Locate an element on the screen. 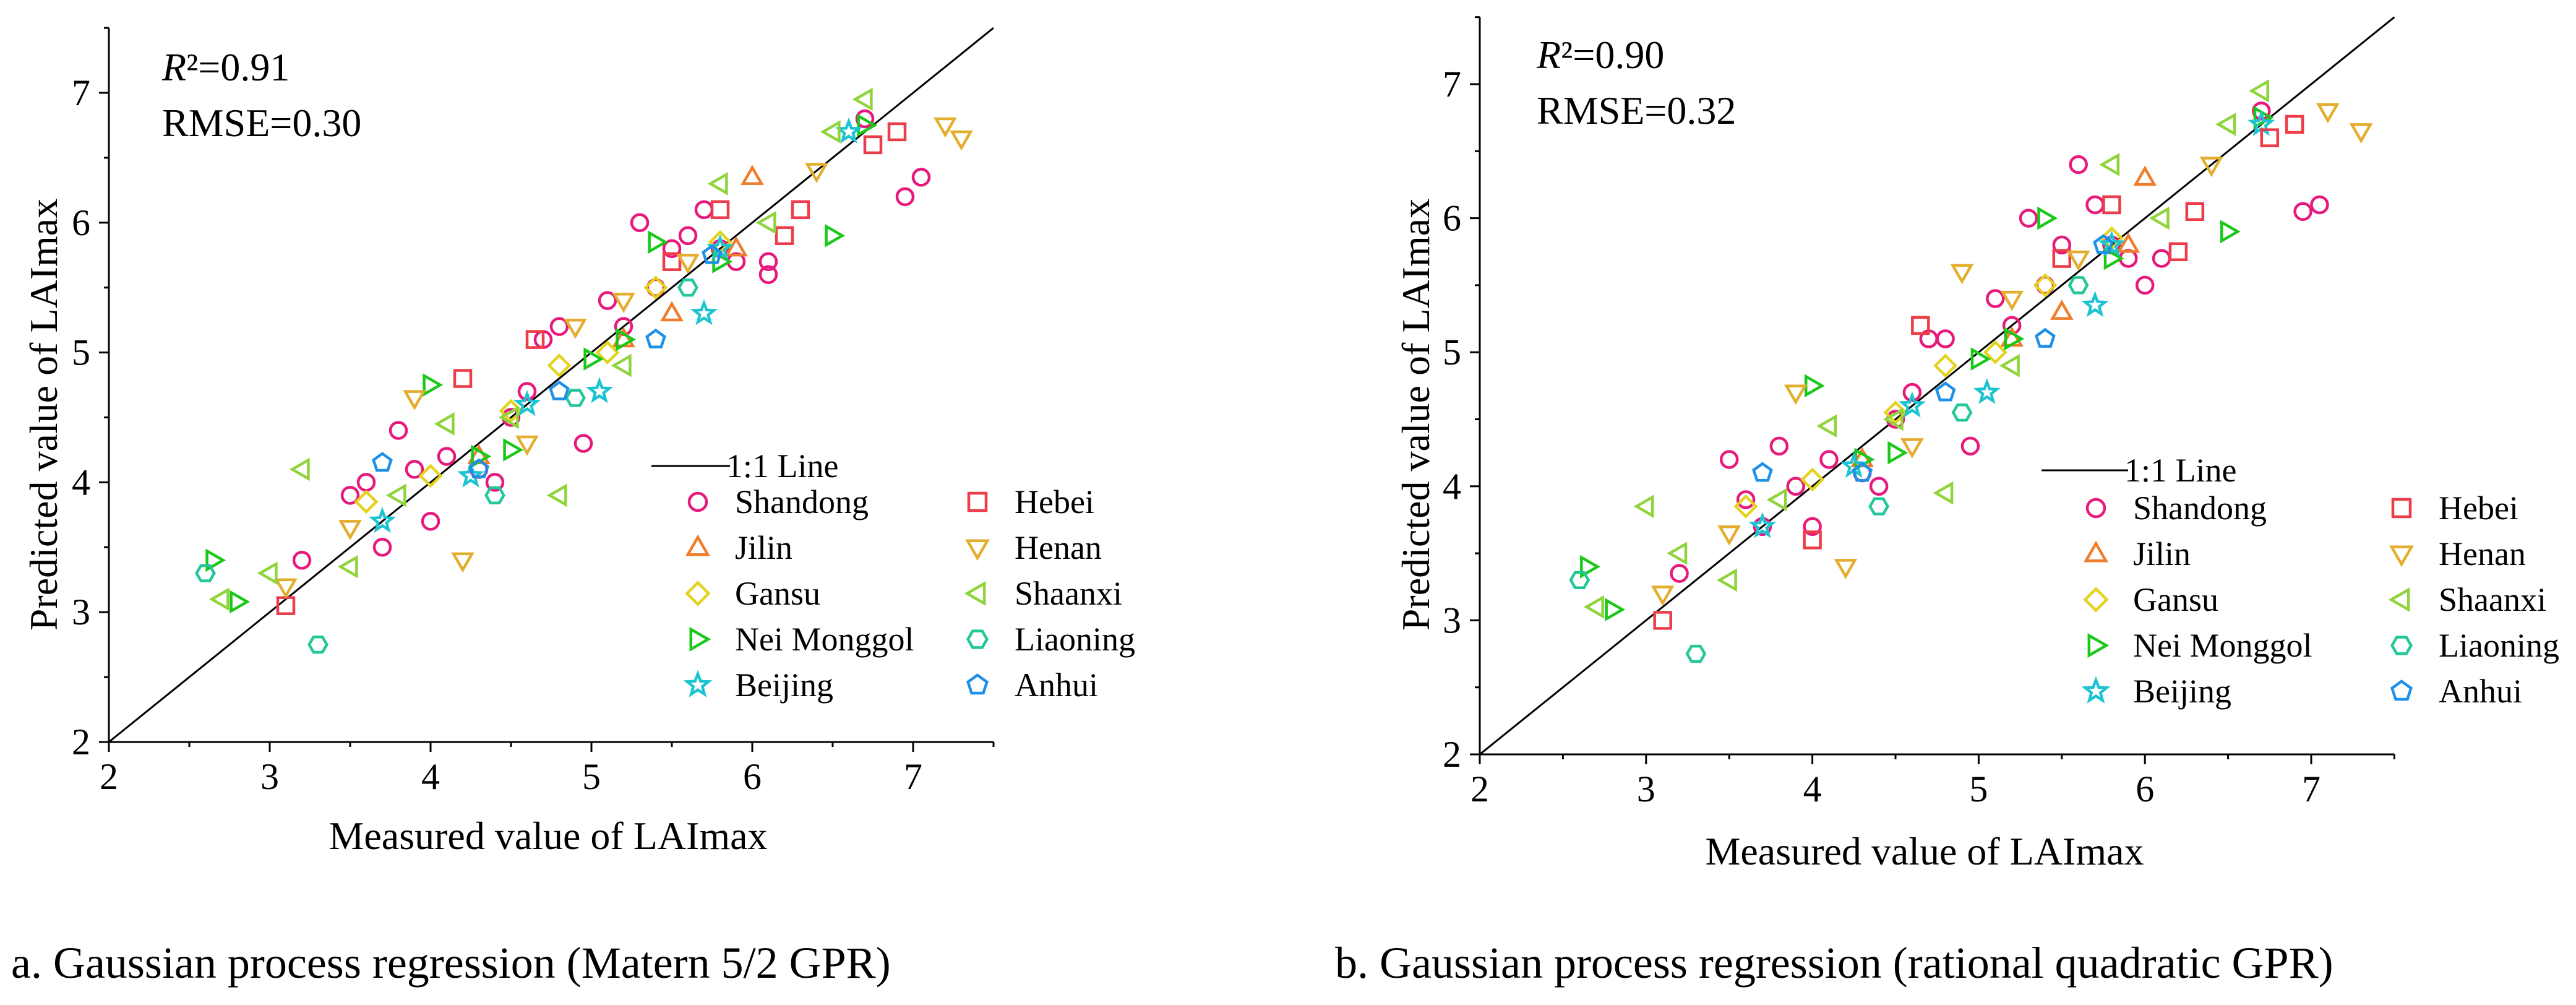  x-tick-label: 4 is located at coordinates (430, 776).